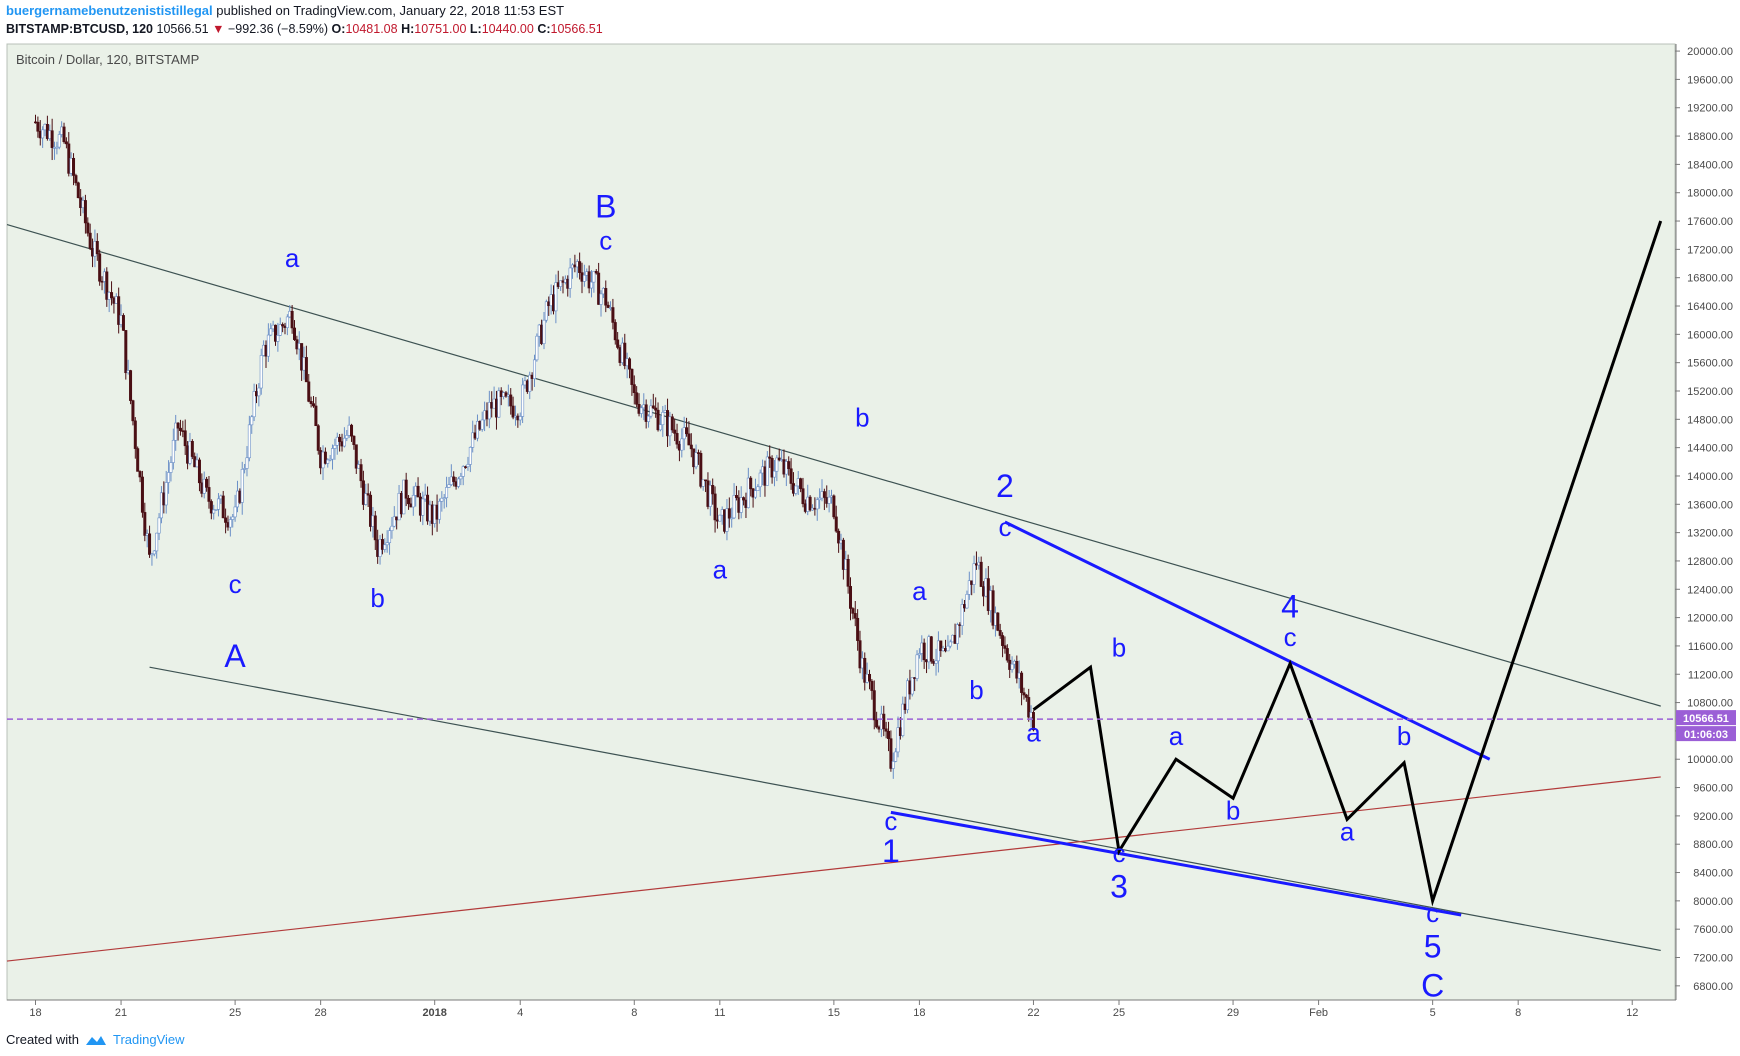  I want to click on time-tick-label: 4, so click(520, 1013).